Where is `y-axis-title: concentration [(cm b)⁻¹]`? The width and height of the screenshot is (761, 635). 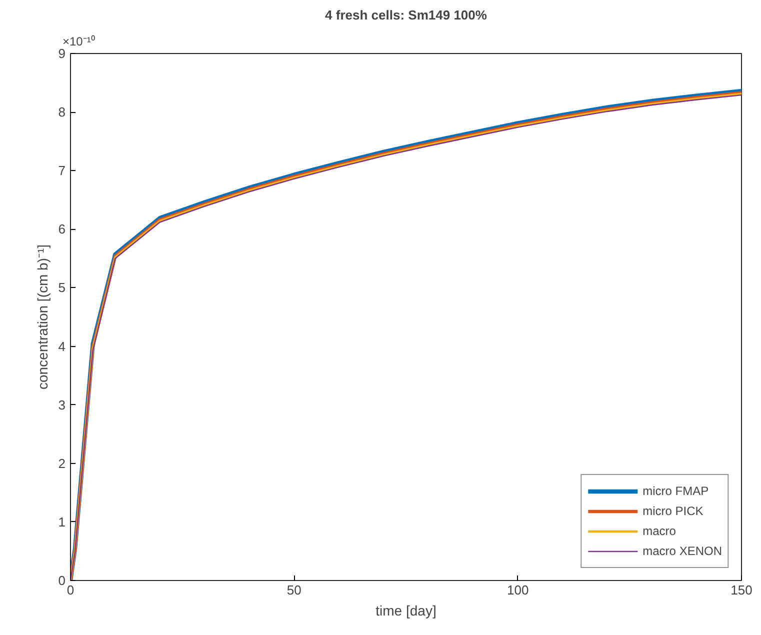
y-axis-title: concentration [(cm b)⁻¹] is located at coordinates (42, 317).